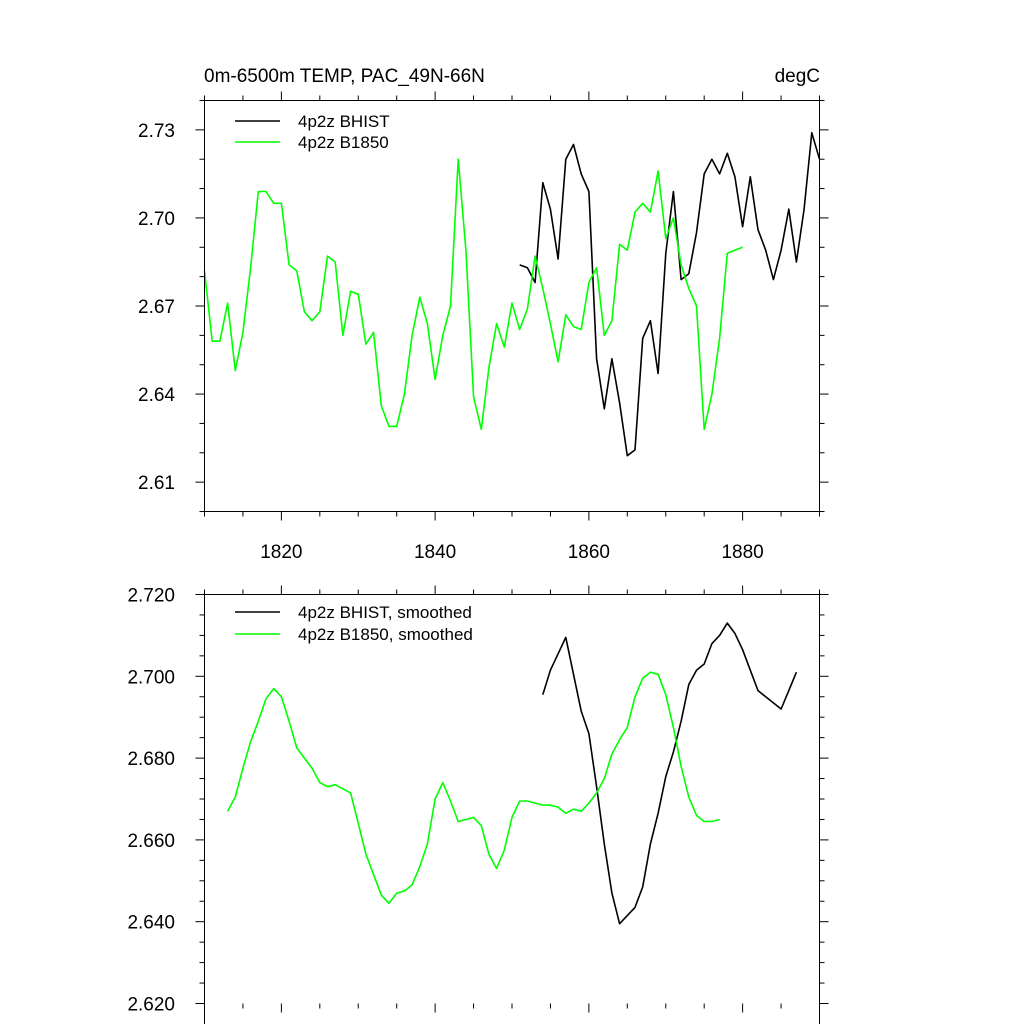  Describe the element at coordinates (151, 923) in the screenshot. I see `y-tick-label: 2.640` at that location.